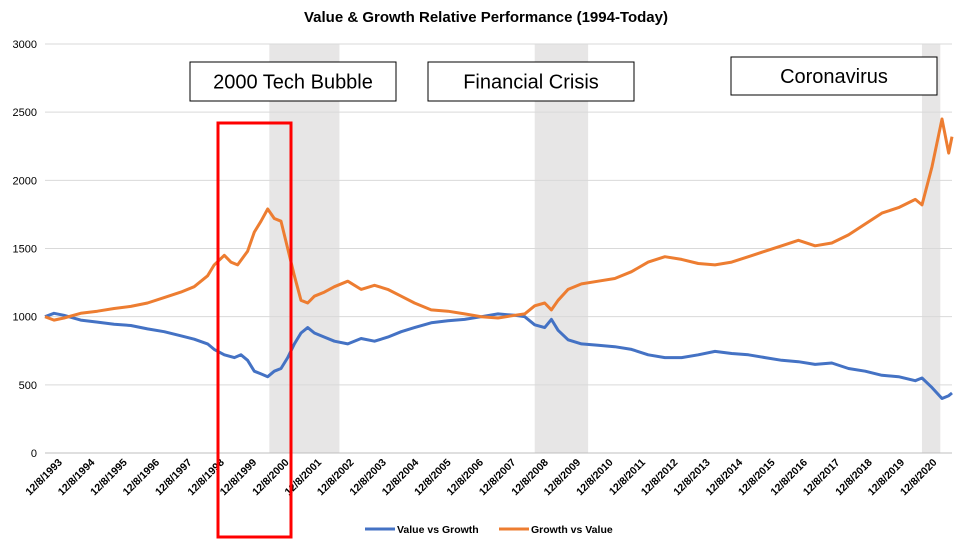  Describe the element at coordinates (572, 530) in the screenshot. I see `legend-label-1: Growth vs Value` at that location.